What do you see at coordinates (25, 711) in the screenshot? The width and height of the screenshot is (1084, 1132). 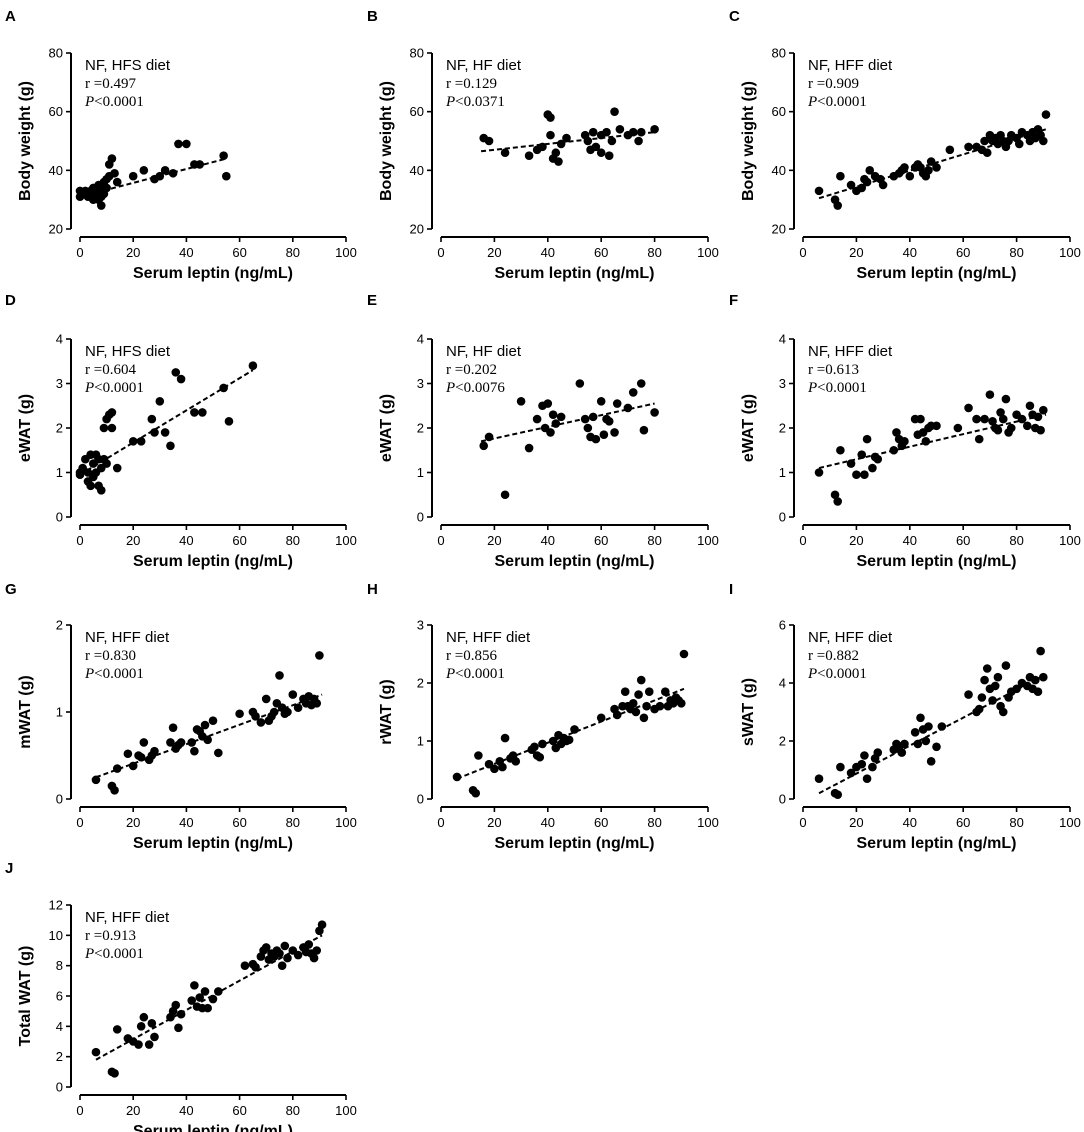 I see `y-axis-title: mWAT (g)` at bounding box center [25, 711].